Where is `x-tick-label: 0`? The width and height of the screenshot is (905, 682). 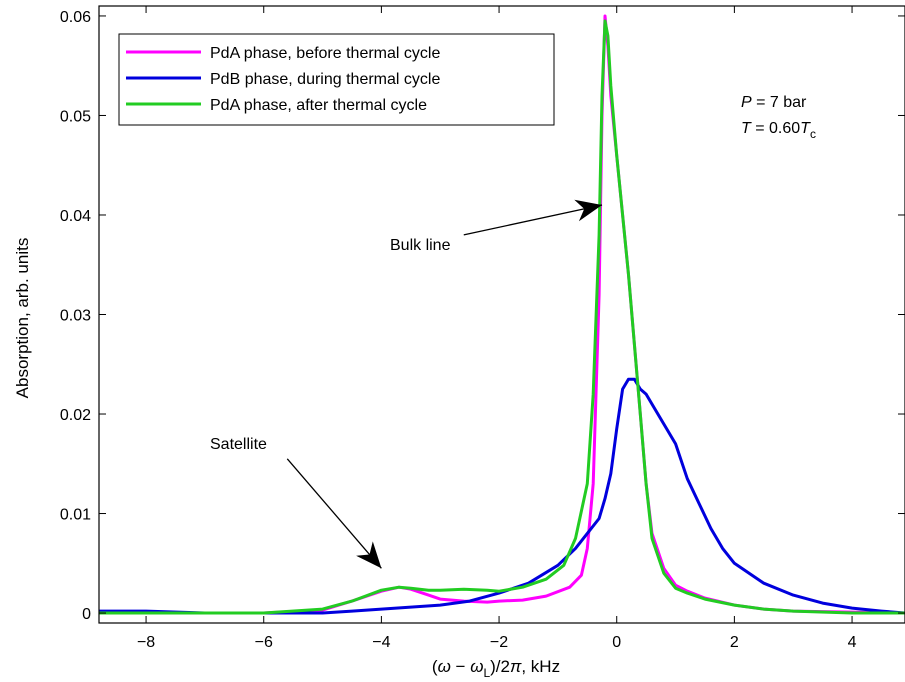
x-tick-label: 0 is located at coordinates (616, 642).